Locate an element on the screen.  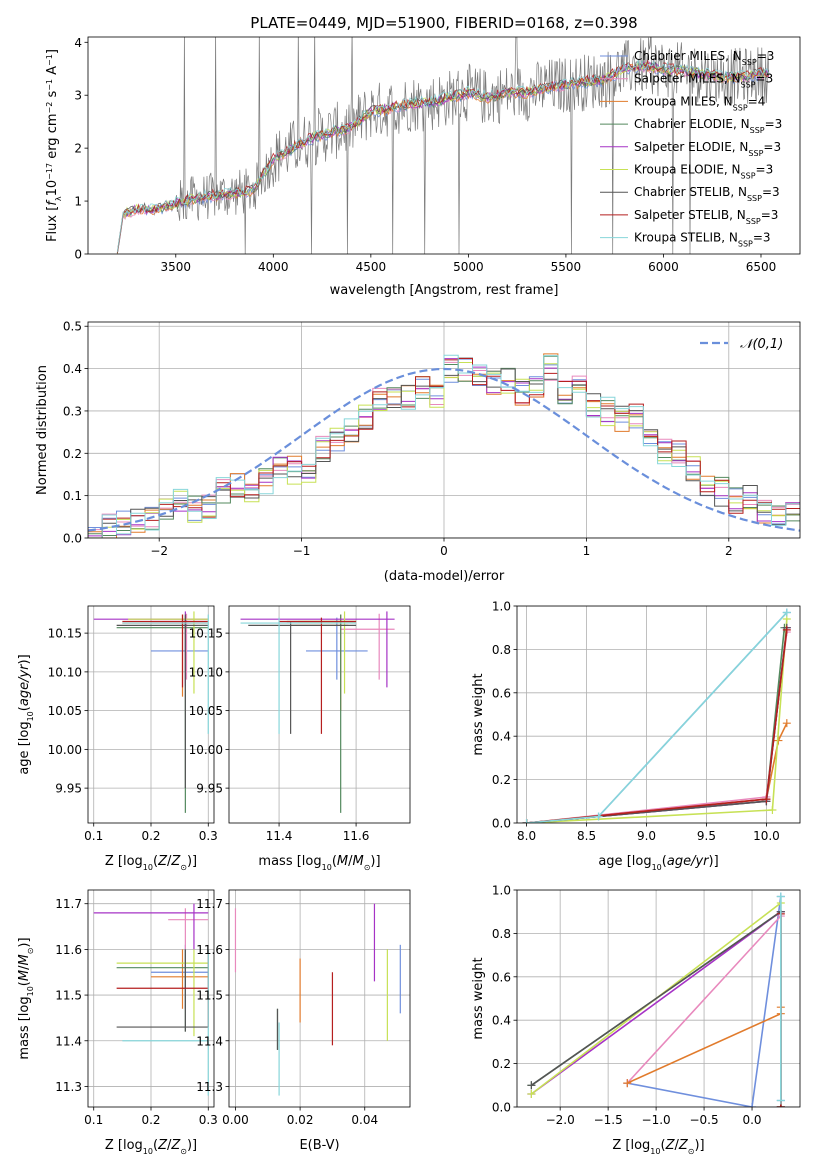
series-salpeter_miles is located at coordinates (656, 725).